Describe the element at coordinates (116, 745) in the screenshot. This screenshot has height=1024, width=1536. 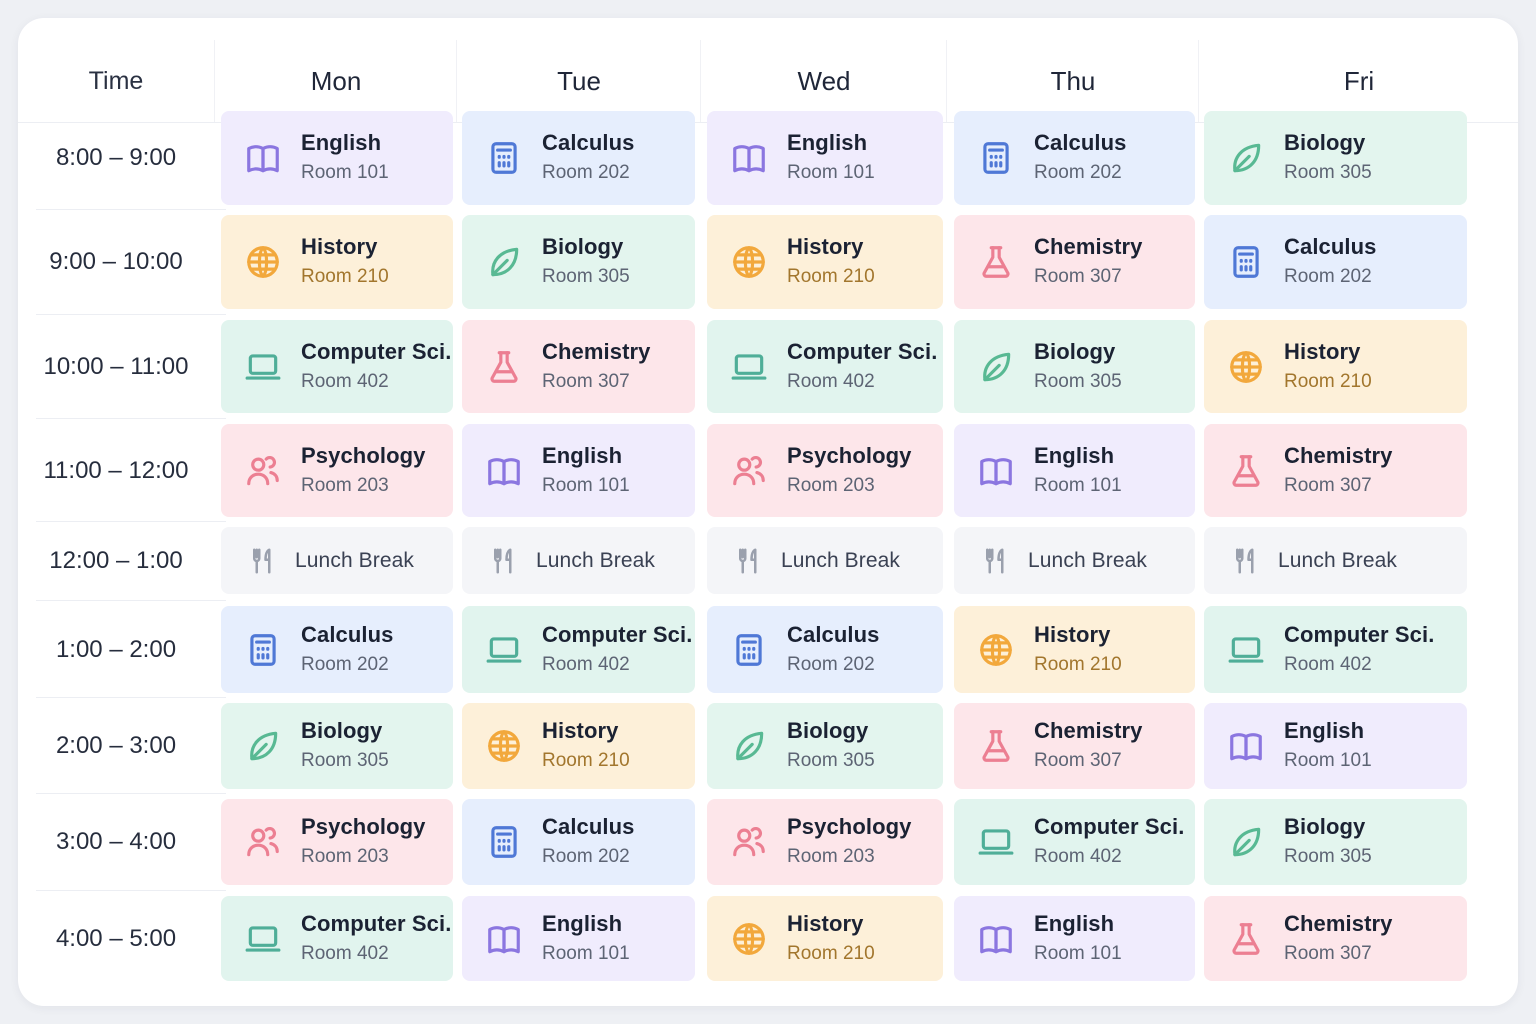
I see `time-slot-label: 2:00 – 3:00` at that location.